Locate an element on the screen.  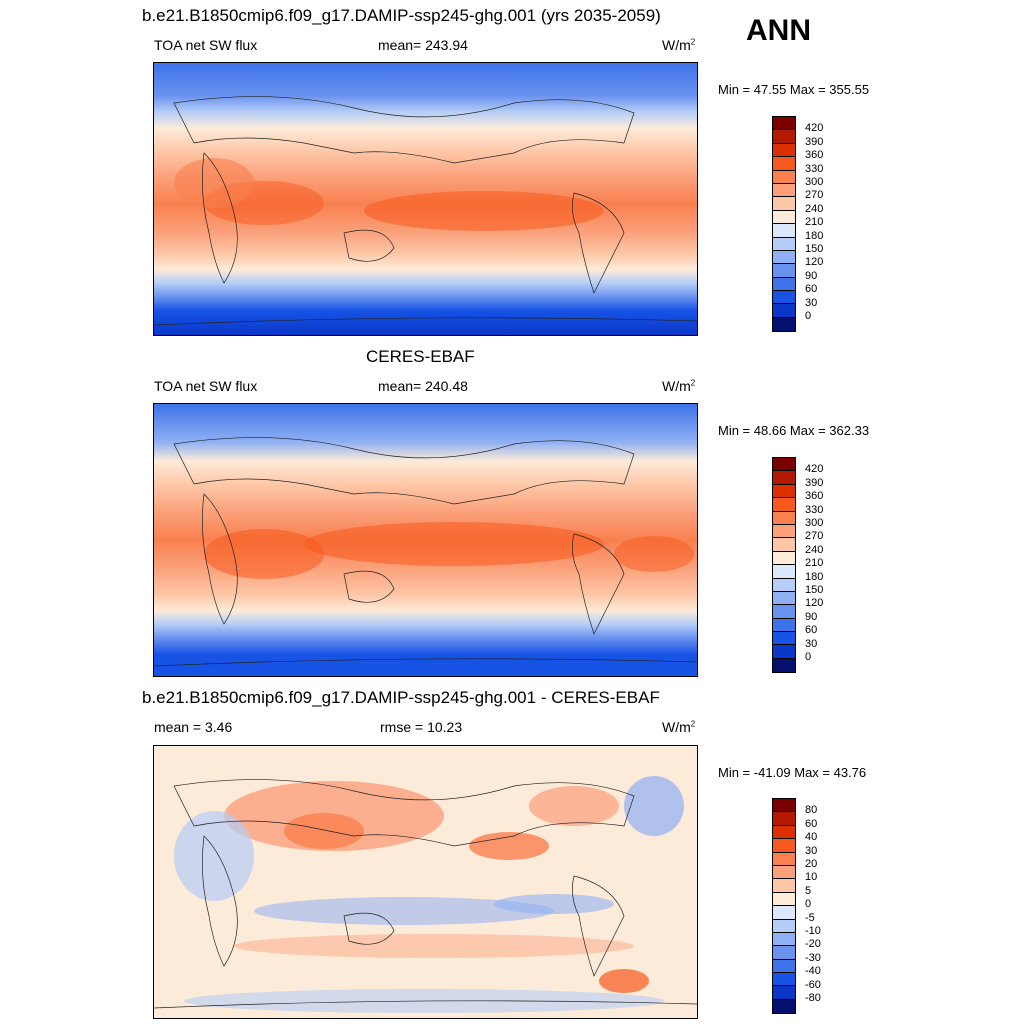
panel-3-map-field is located at coordinates (425, 882).